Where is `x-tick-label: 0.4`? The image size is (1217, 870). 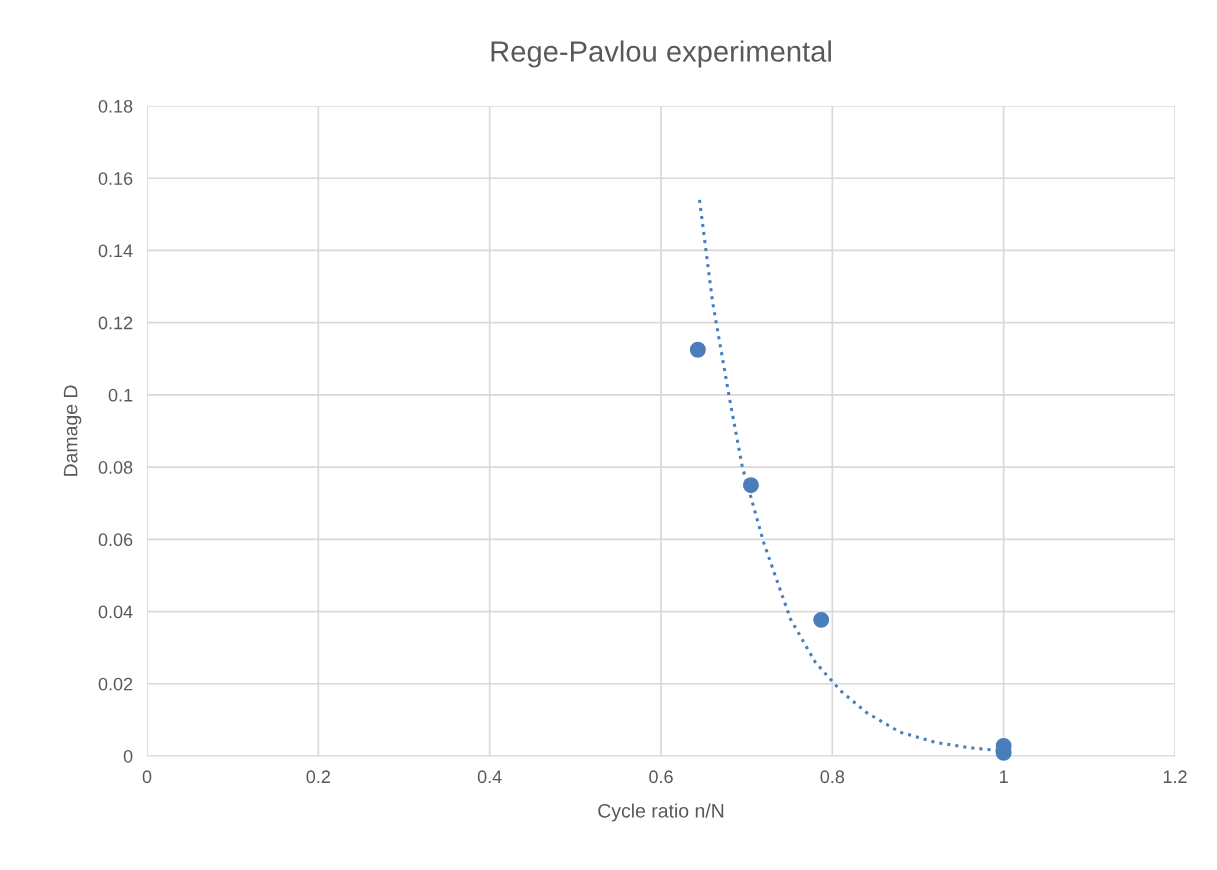
x-tick-label: 0.4 is located at coordinates (489, 777).